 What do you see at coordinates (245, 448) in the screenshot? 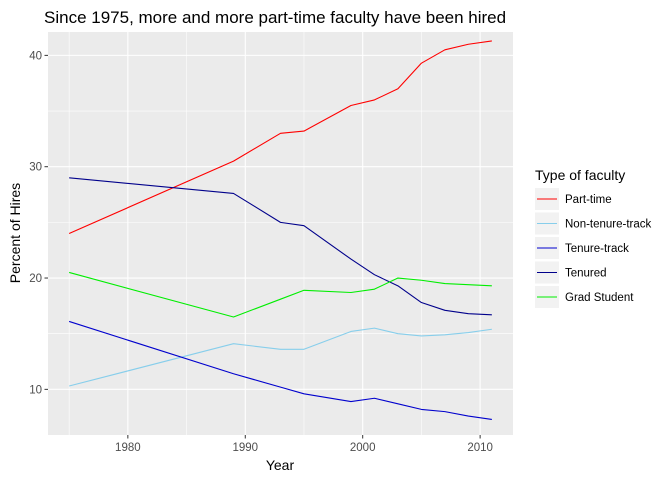
I see `x-tick-label: 1990` at bounding box center [245, 448].